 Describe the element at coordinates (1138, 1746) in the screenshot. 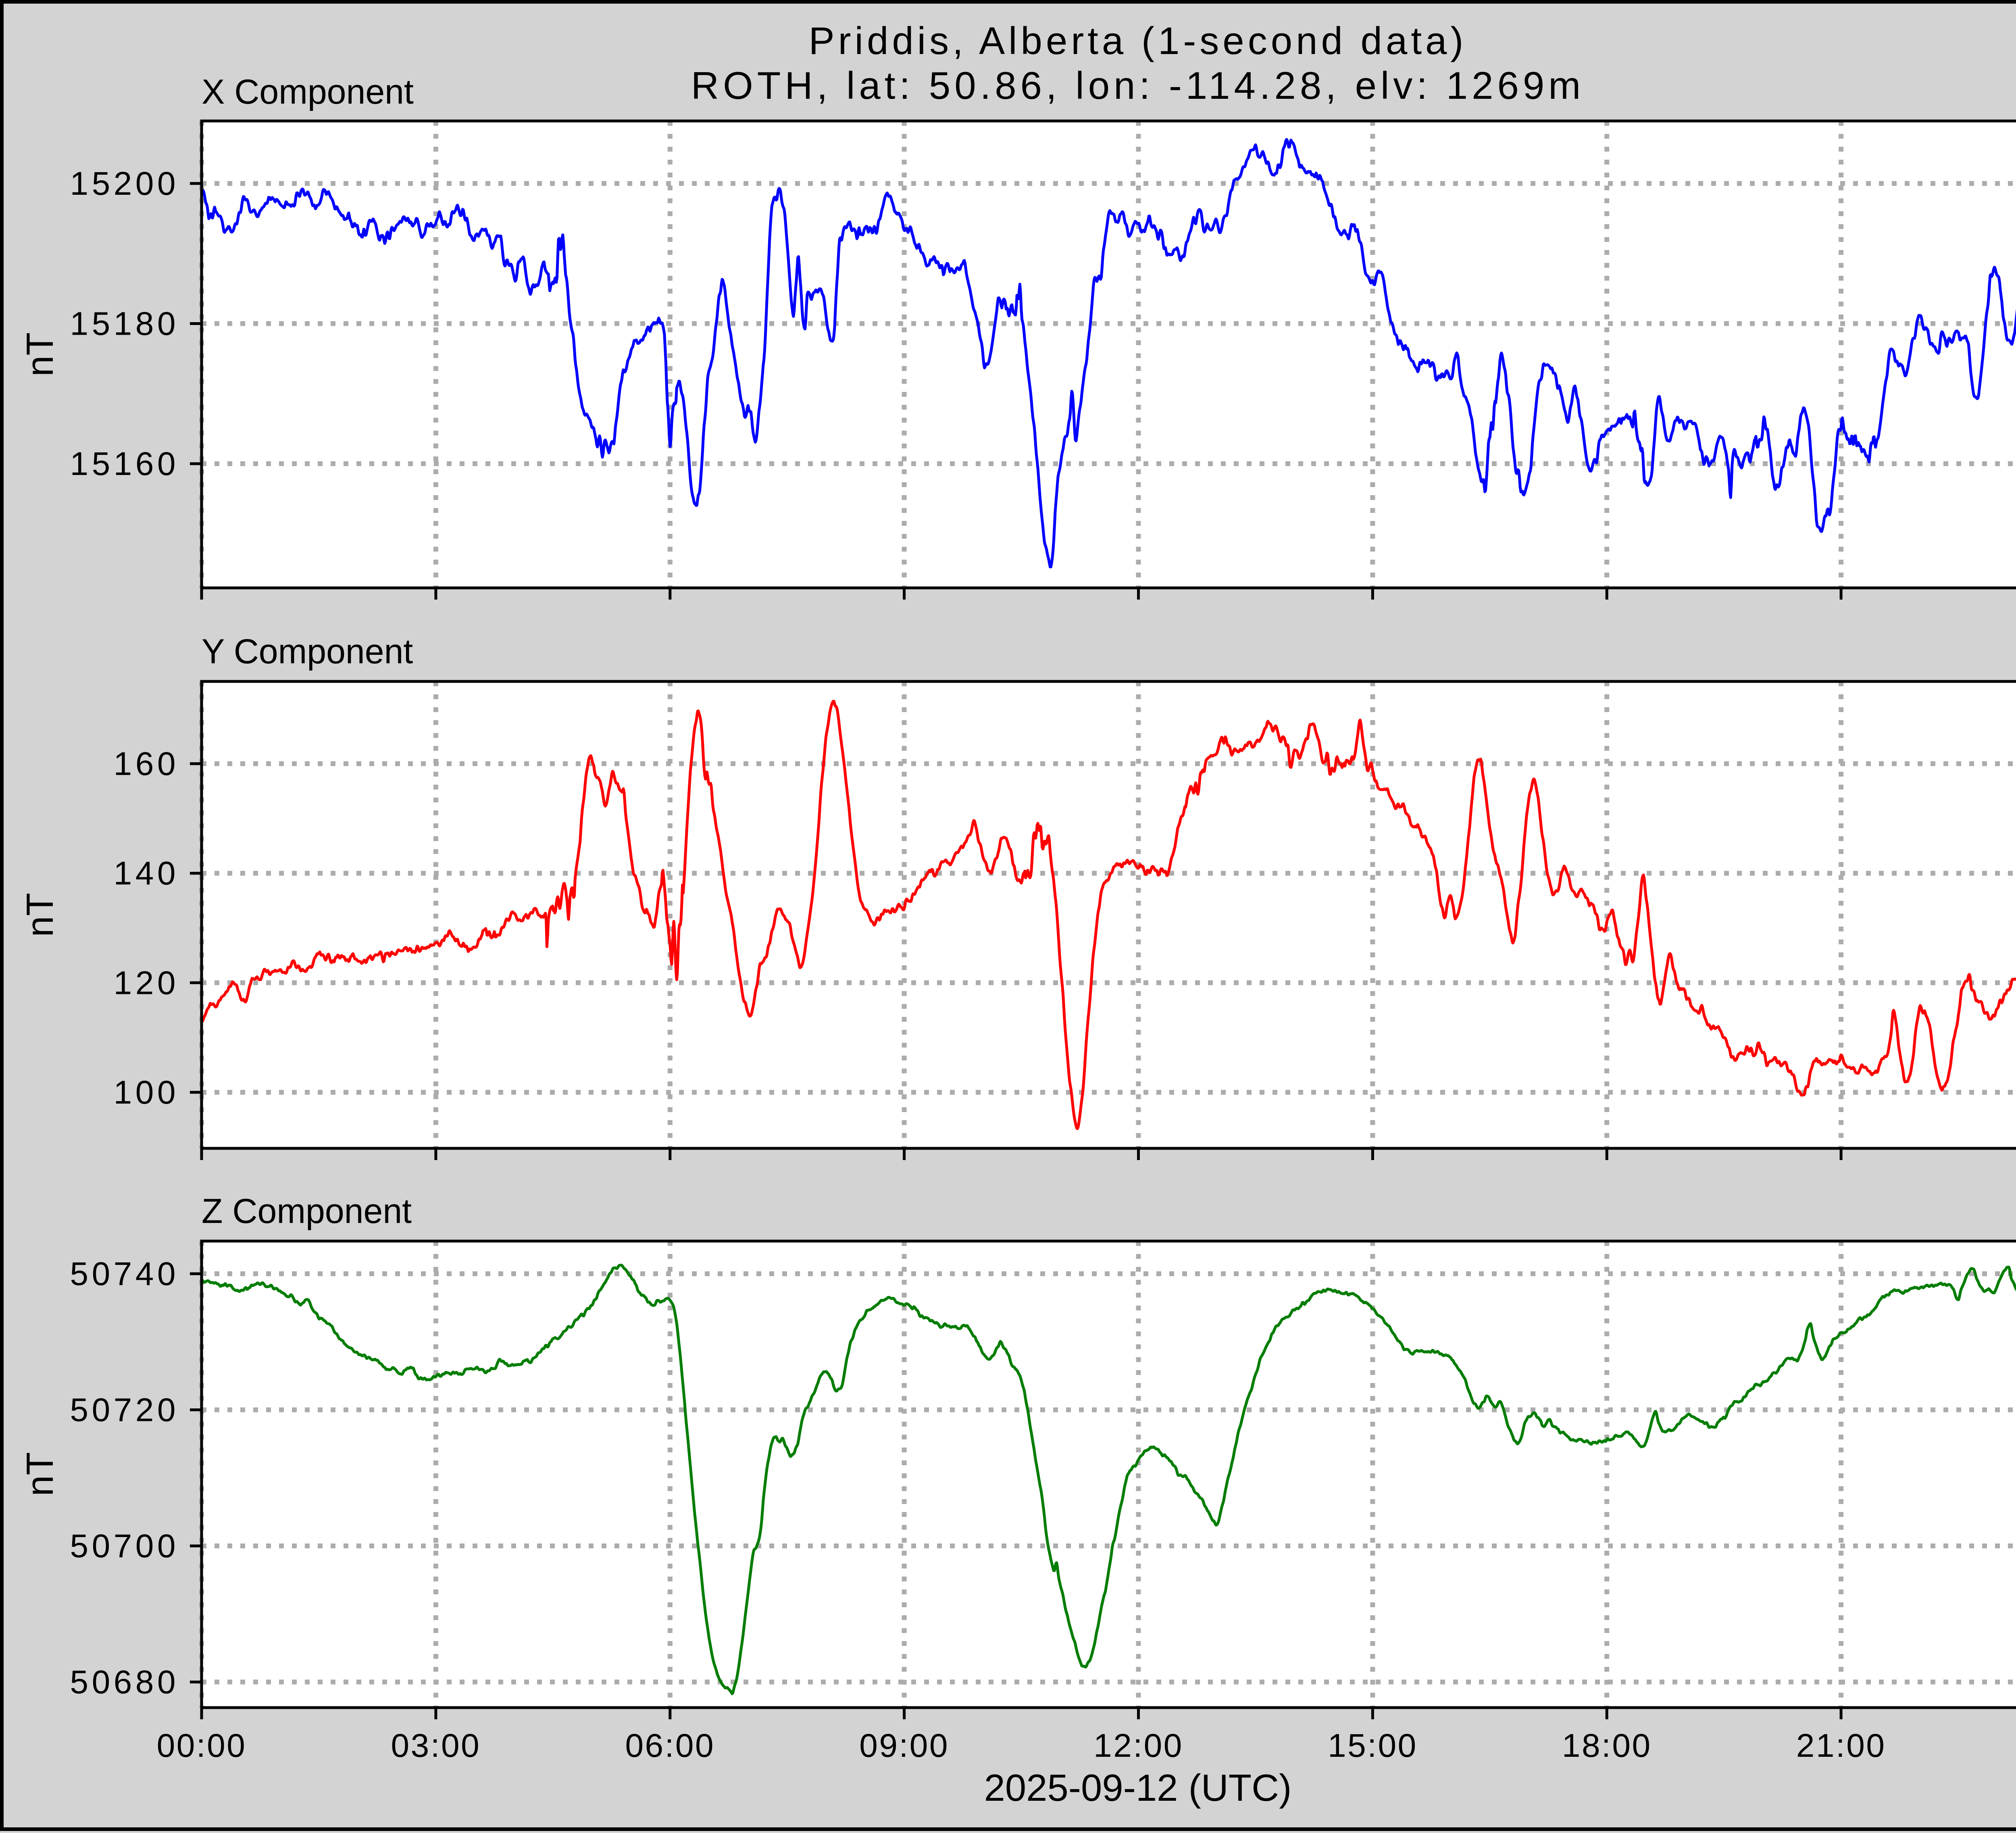

I see `svg-text: 12:00` at that location.